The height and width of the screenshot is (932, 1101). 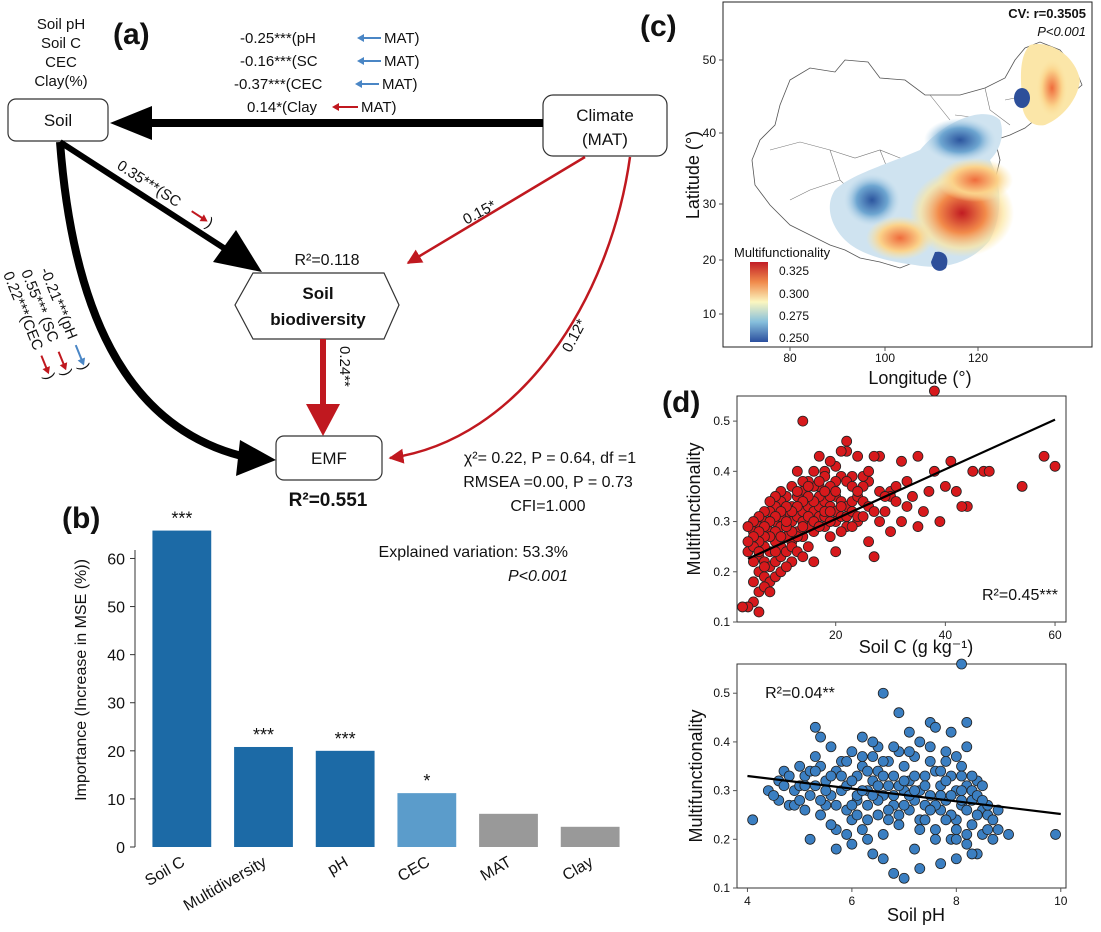 What do you see at coordinates (1055, 635) in the screenshot?
I see `scatter-x-tick-label: 60` at bounding box center [1055, 635].